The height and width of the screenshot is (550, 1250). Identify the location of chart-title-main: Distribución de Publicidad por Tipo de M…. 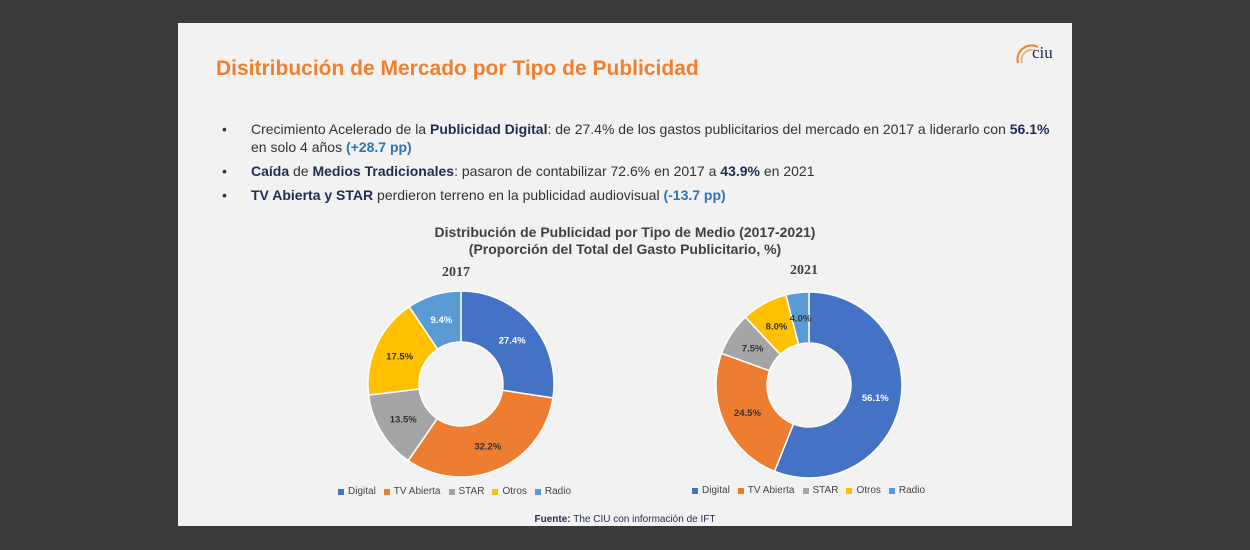
(625, 232).